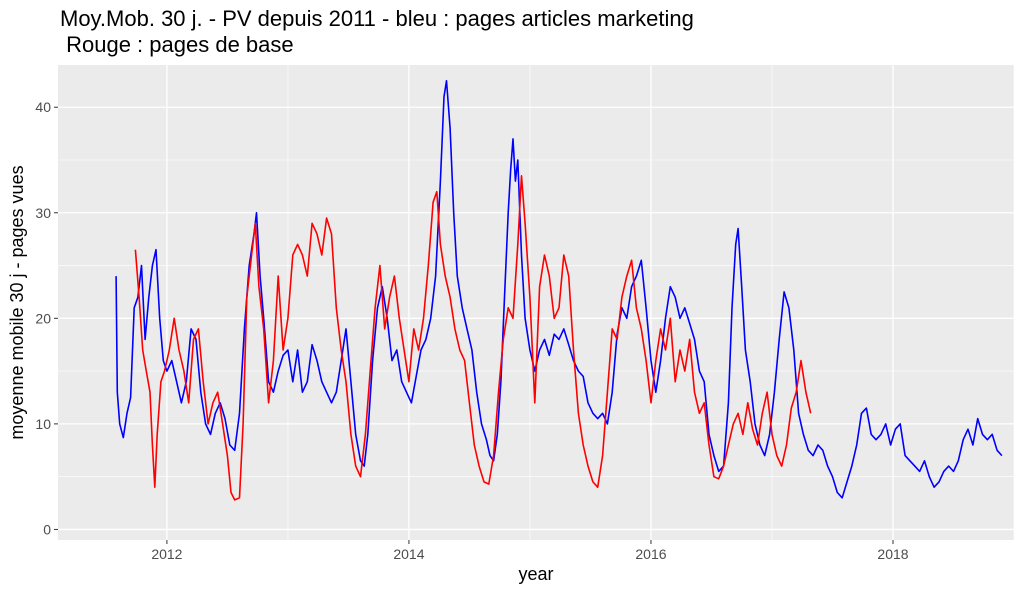 Image resolution: width=1024 pixels, height=592 pixels. What do you see at coordinates (408, 554) in the screenshot?
I see `x-tick-label: 2014` at bounding box center [408, 554].